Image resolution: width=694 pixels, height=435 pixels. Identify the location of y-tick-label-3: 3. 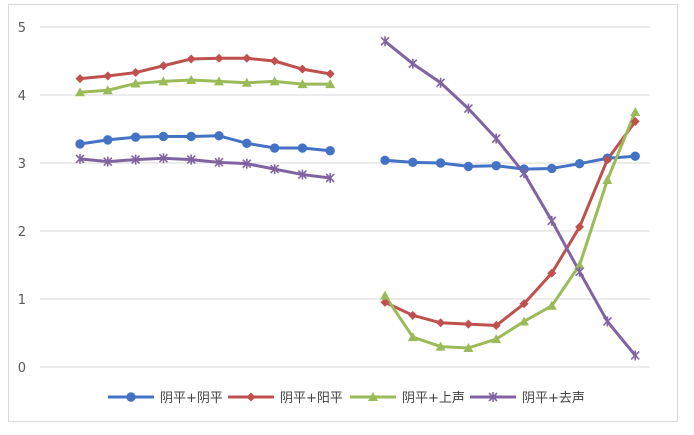
(22, 164).